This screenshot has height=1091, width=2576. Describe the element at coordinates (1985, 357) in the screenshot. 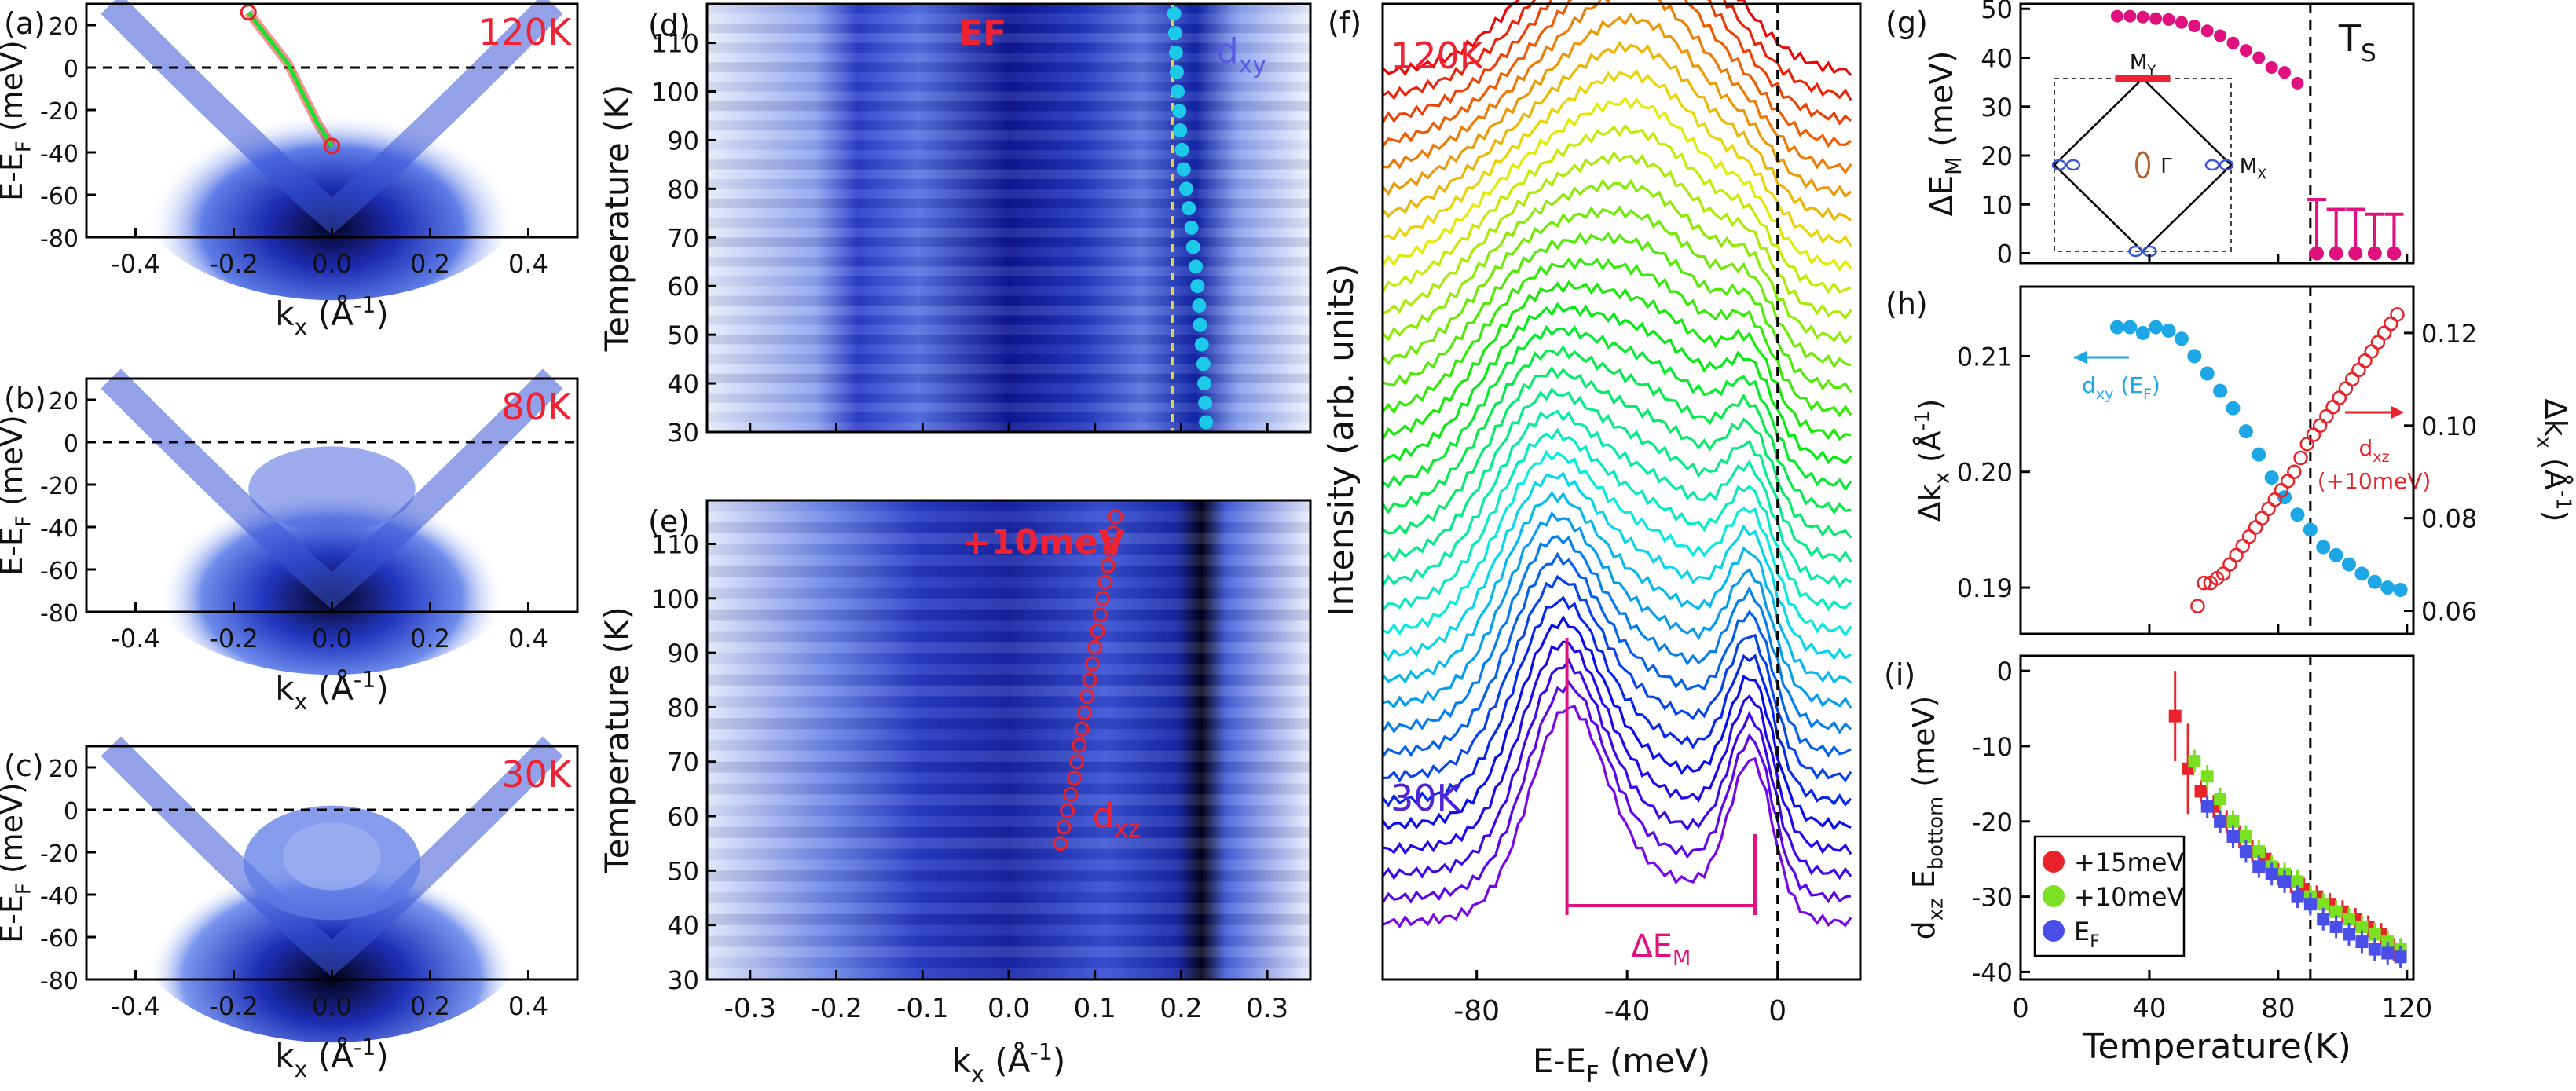

I see `y-tick-label: 0.21` at that location.